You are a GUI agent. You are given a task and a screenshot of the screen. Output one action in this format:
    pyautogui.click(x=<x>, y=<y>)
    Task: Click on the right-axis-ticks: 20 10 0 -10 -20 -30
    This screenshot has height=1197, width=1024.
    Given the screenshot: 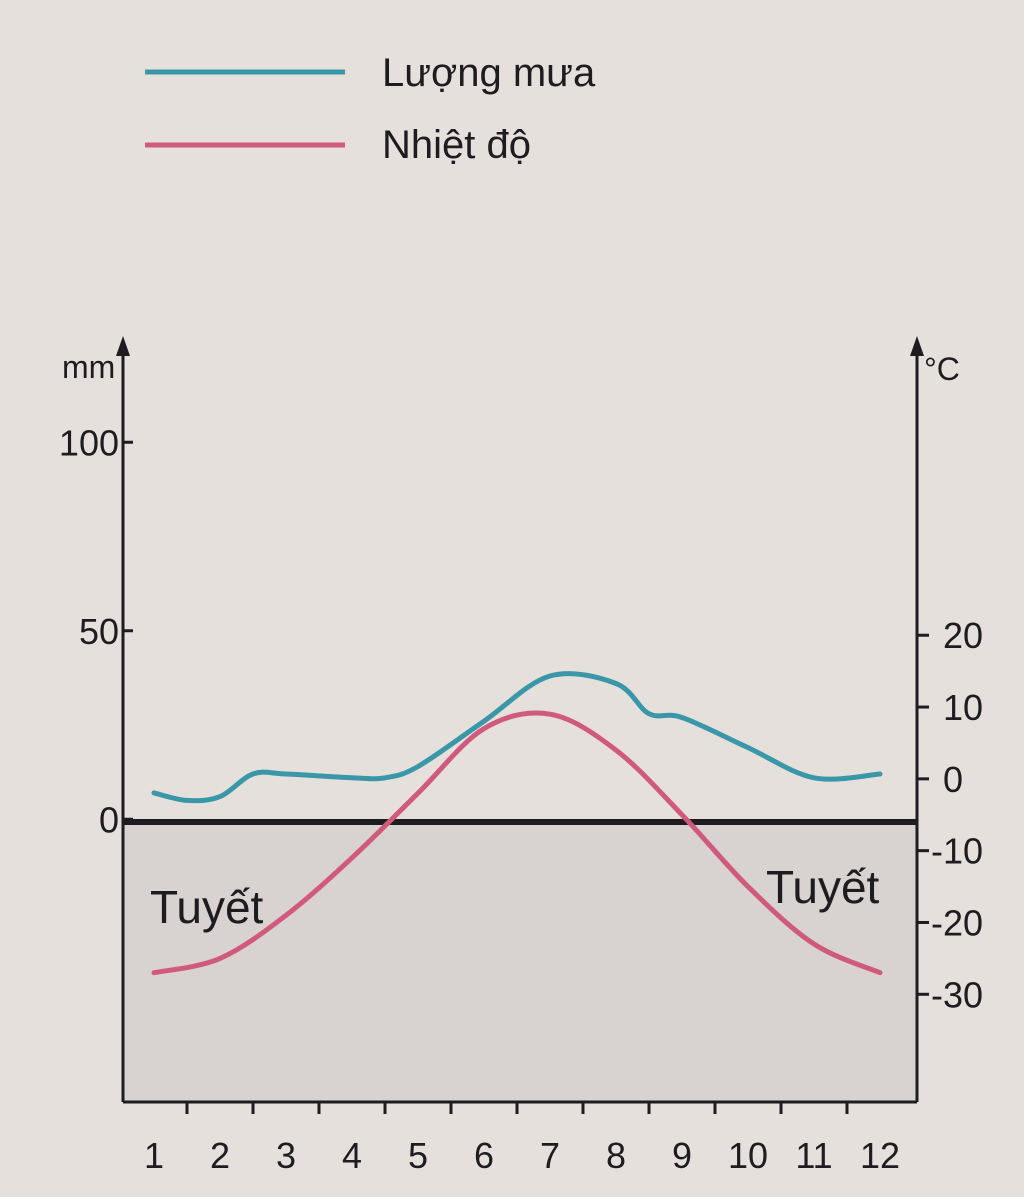 What is the action you would take?
    pyautogui.click(x=950, y=815)
    